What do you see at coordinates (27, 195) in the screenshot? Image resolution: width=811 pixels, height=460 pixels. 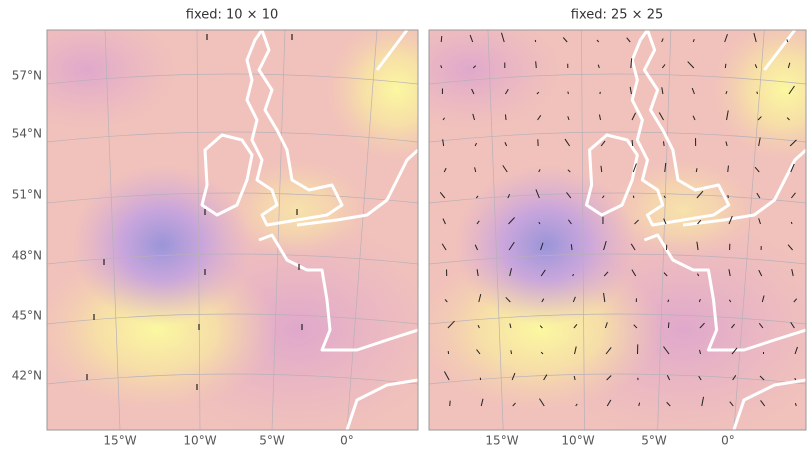 I see `y-axis-label: 51°N` at bounding box center [27, 195].